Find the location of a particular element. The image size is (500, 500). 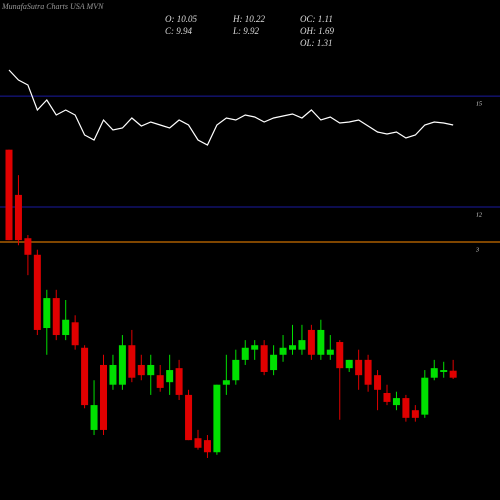

h-line-label: 15 is located at coordinates (479, 105).